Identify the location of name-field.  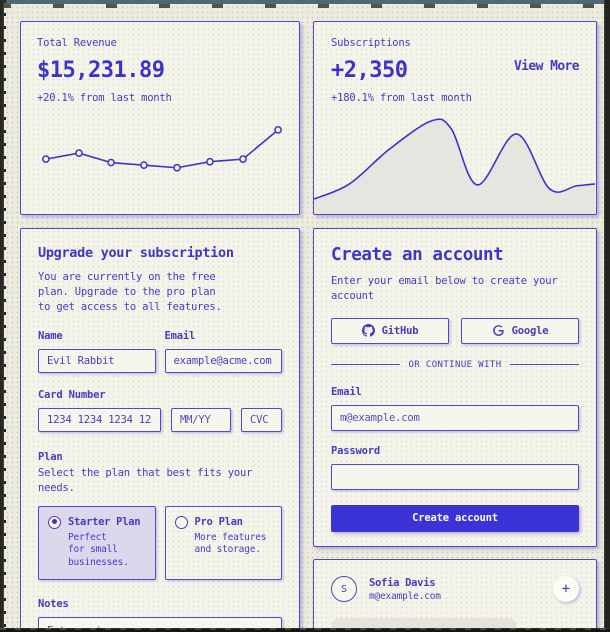
(97, 361).